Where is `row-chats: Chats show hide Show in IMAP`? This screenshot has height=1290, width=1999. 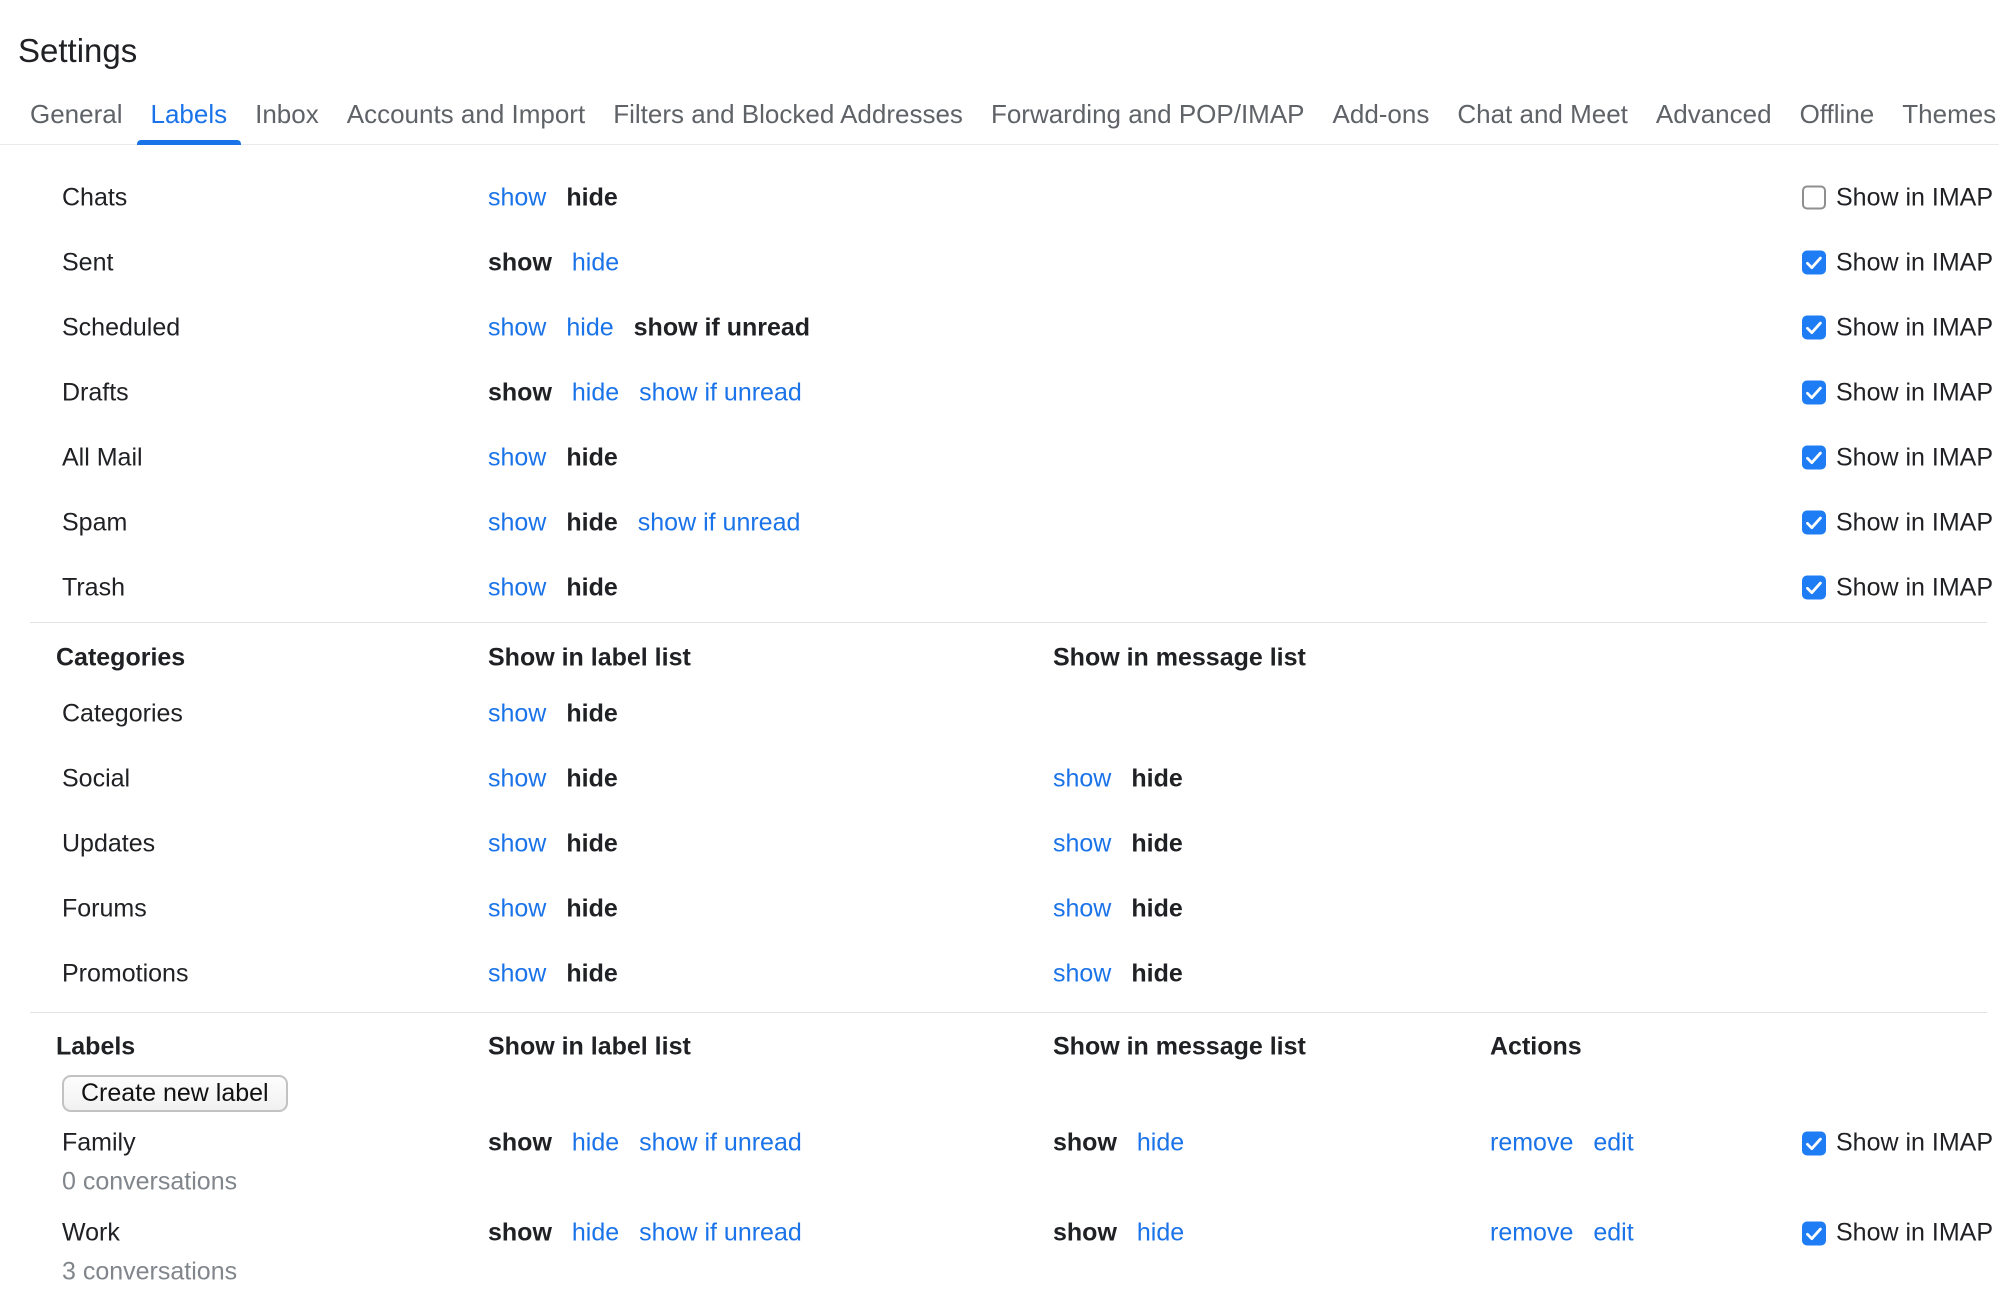 row-chats: Chats show hide Show in IMAP is located at coordinates (999, 197).